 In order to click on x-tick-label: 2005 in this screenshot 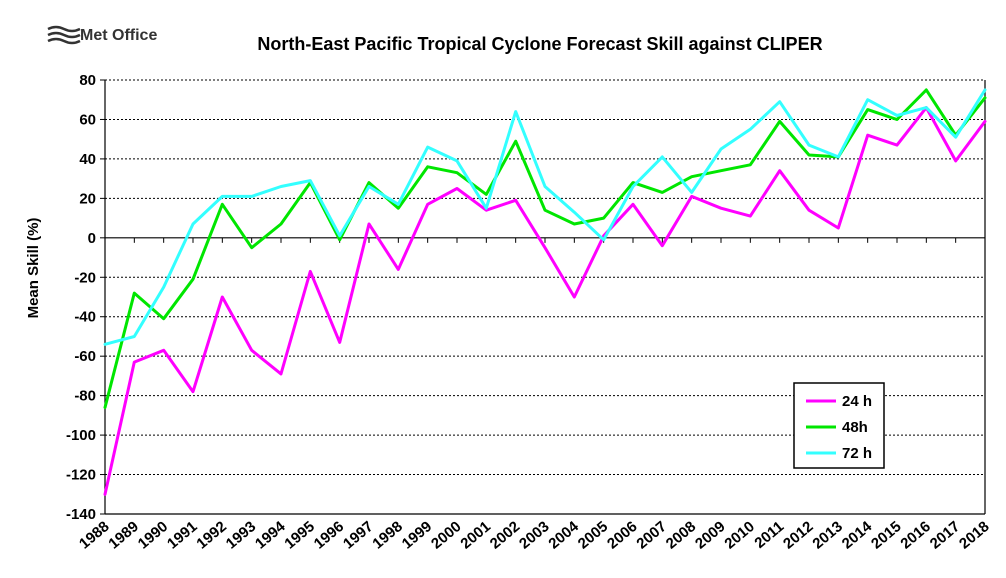, I will do `click(593, 535)`.